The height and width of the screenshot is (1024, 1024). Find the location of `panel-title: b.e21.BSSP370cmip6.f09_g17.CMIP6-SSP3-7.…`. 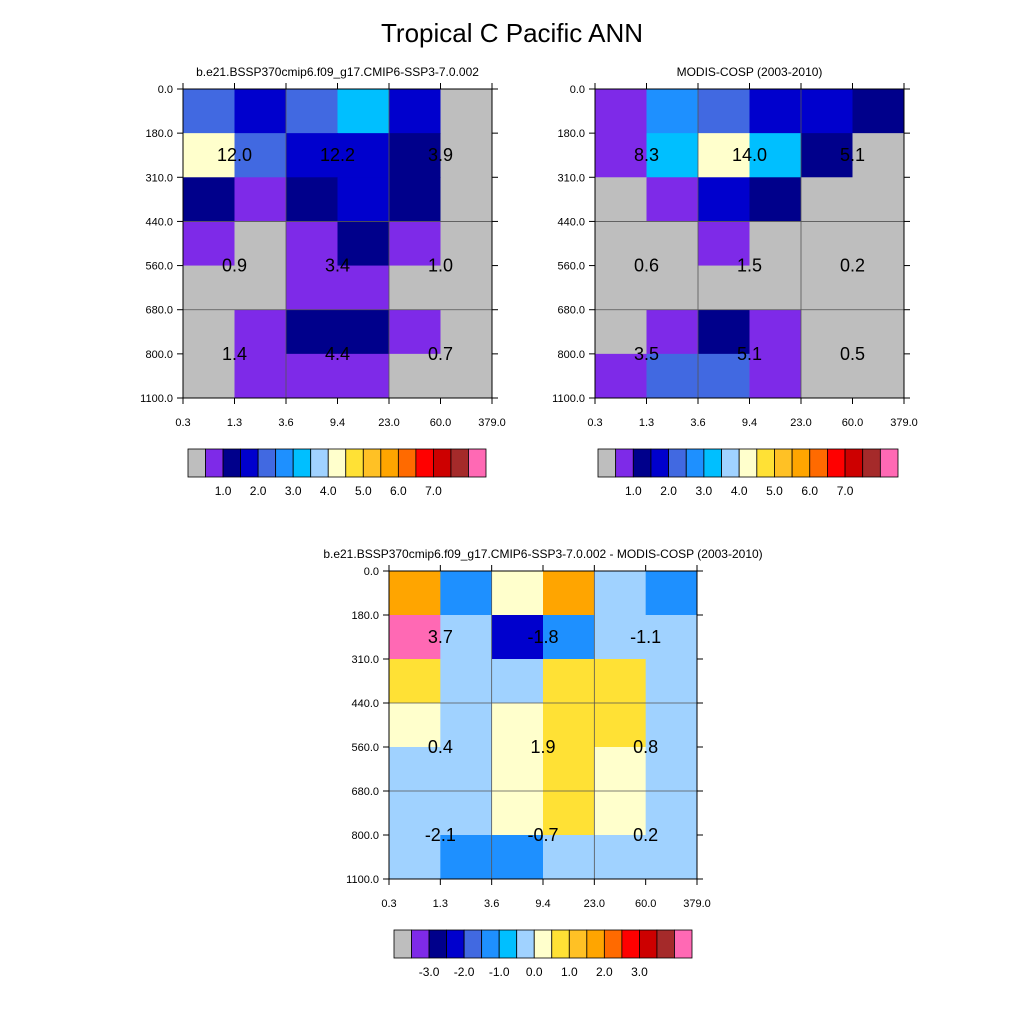

panel-title: b.e21.BSSP370cmip6.f09_g17.CMIP6-SSP3-7.… is located at coordinates (337, 72).